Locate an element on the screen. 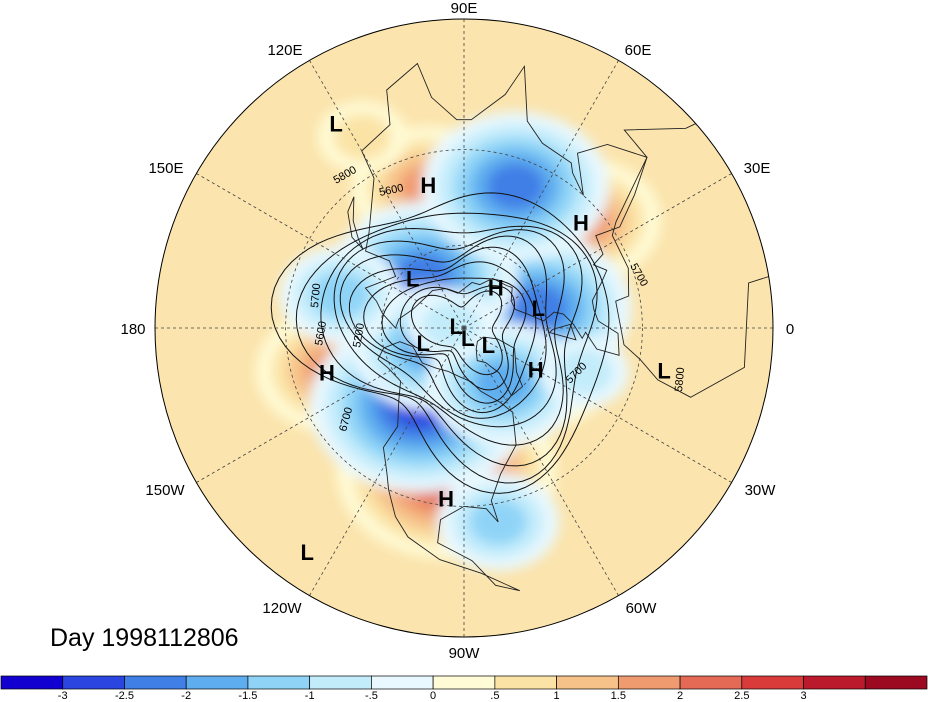 Image resolution: width=928 pixels, height=702 pixels. colorbar: -3 -2.5 -2 -1.5 -1 -.5 0 .5 1 1.5 2 2.5 3 is located at coordinates (464, 688).